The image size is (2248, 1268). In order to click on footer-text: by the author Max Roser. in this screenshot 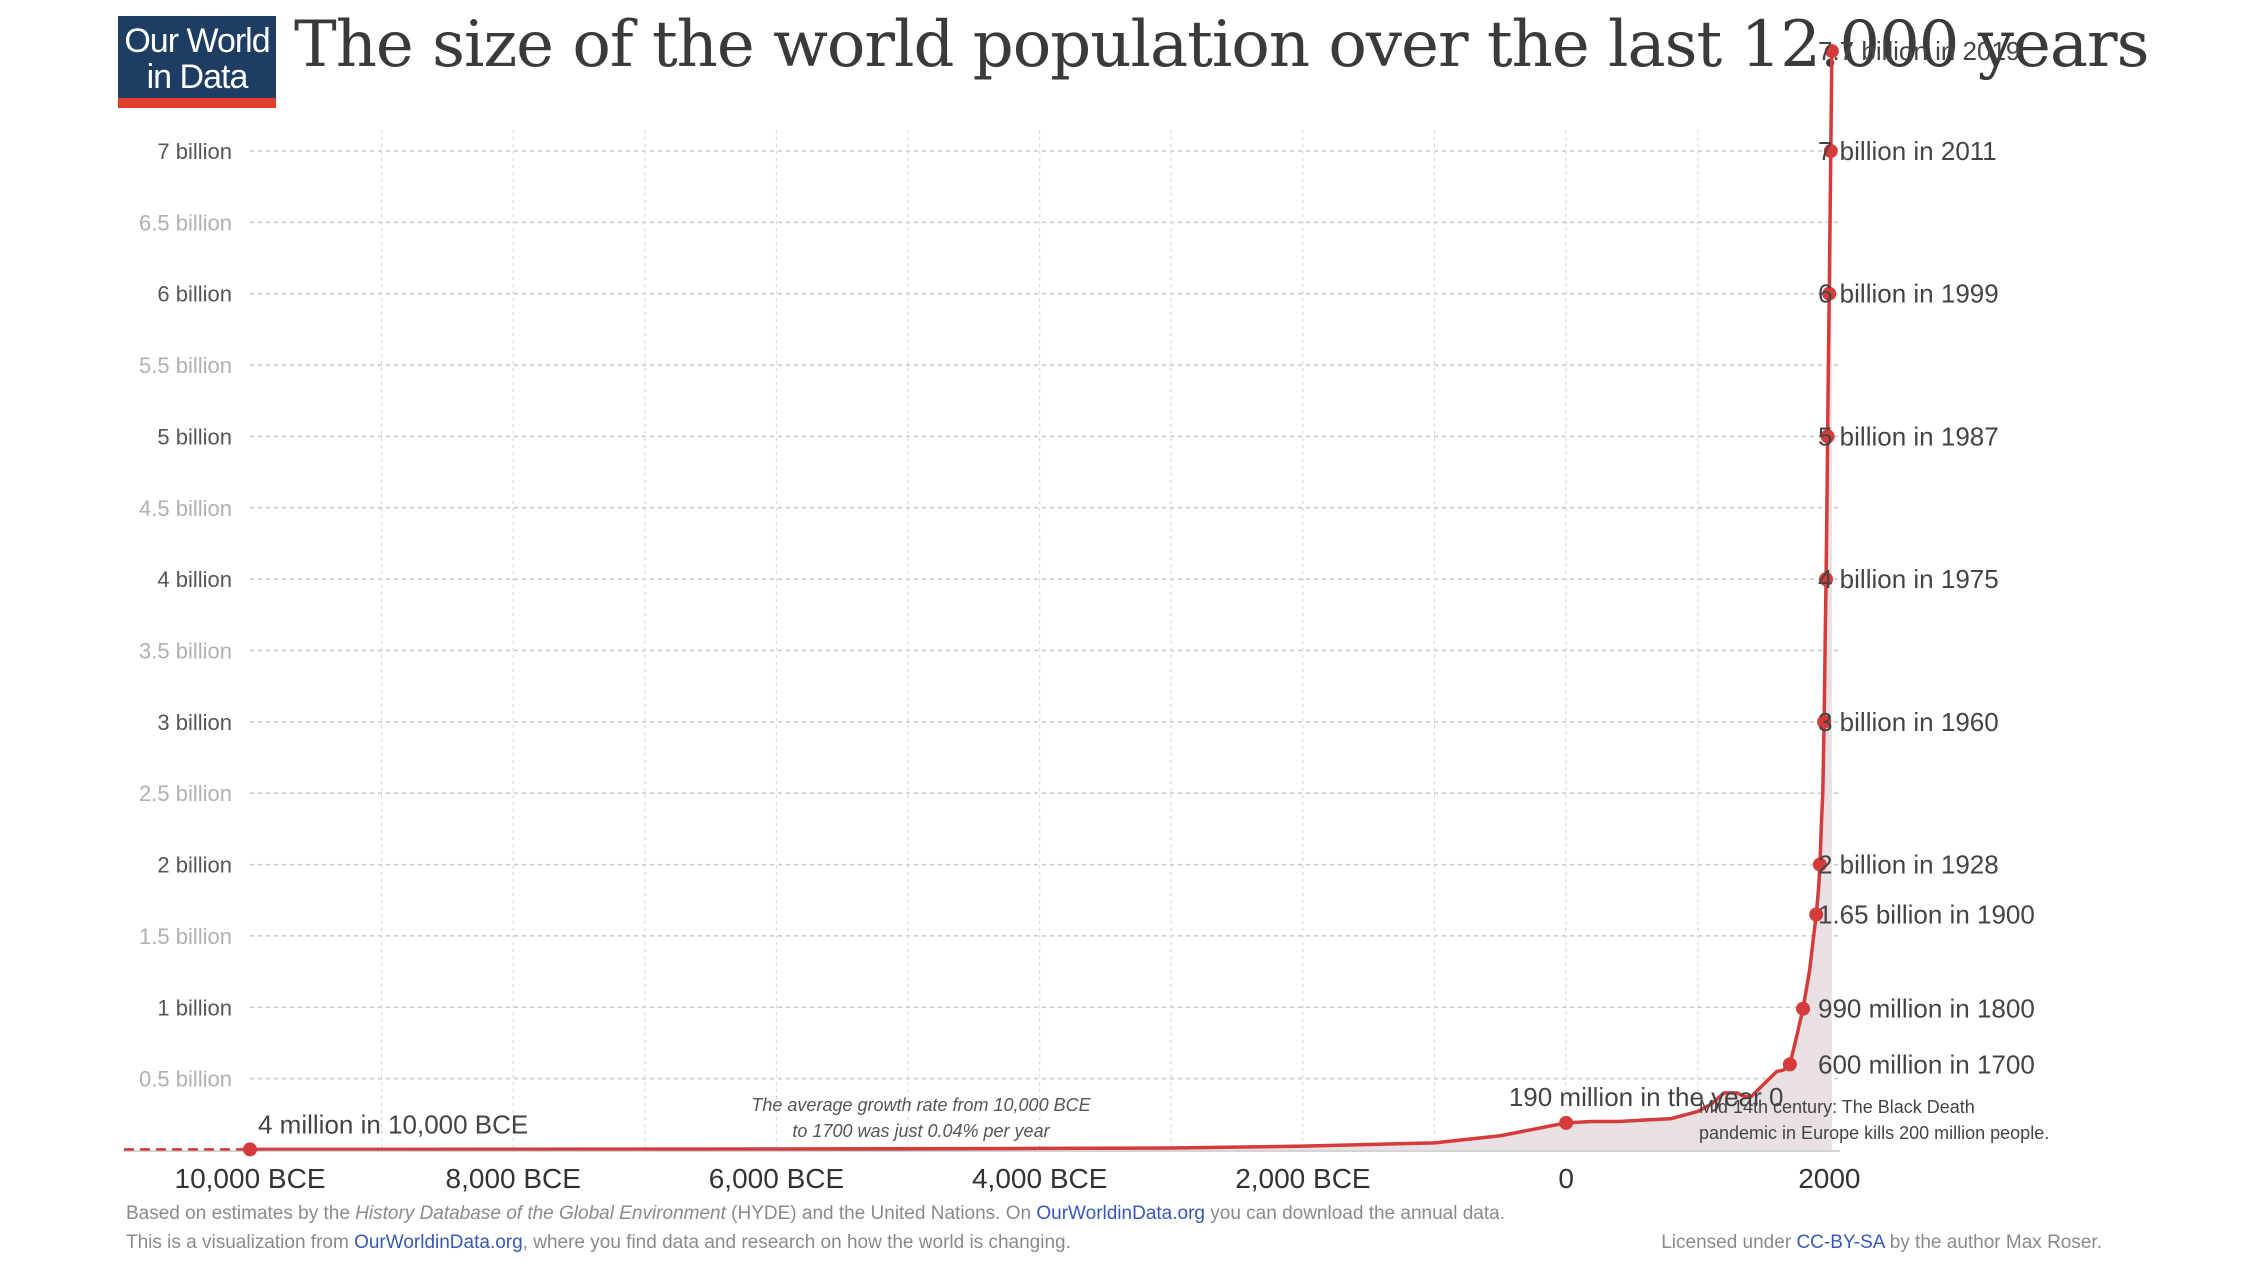, I will do `click(1993, 1242)`.